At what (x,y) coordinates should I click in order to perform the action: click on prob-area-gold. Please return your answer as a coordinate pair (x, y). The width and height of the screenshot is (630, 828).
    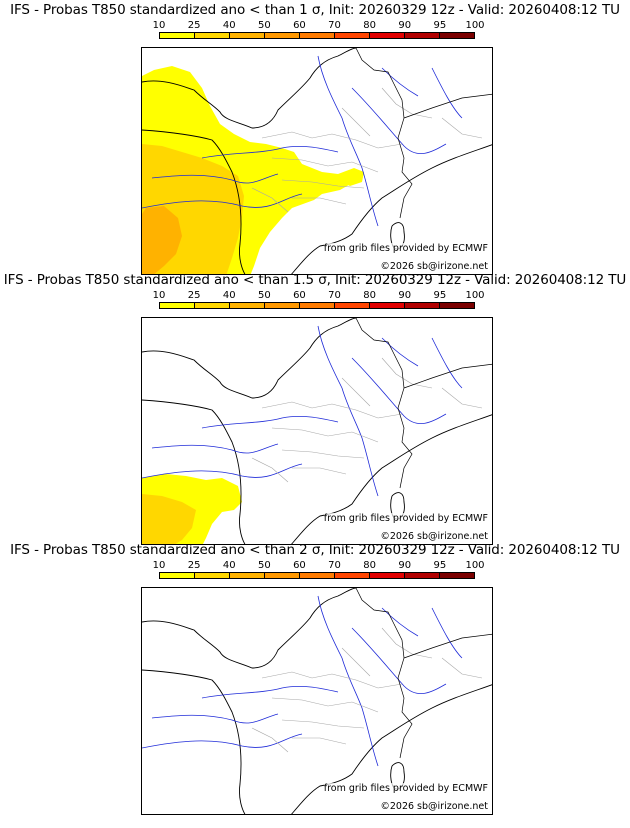
    Looking at the image, I should click on (169, 519).